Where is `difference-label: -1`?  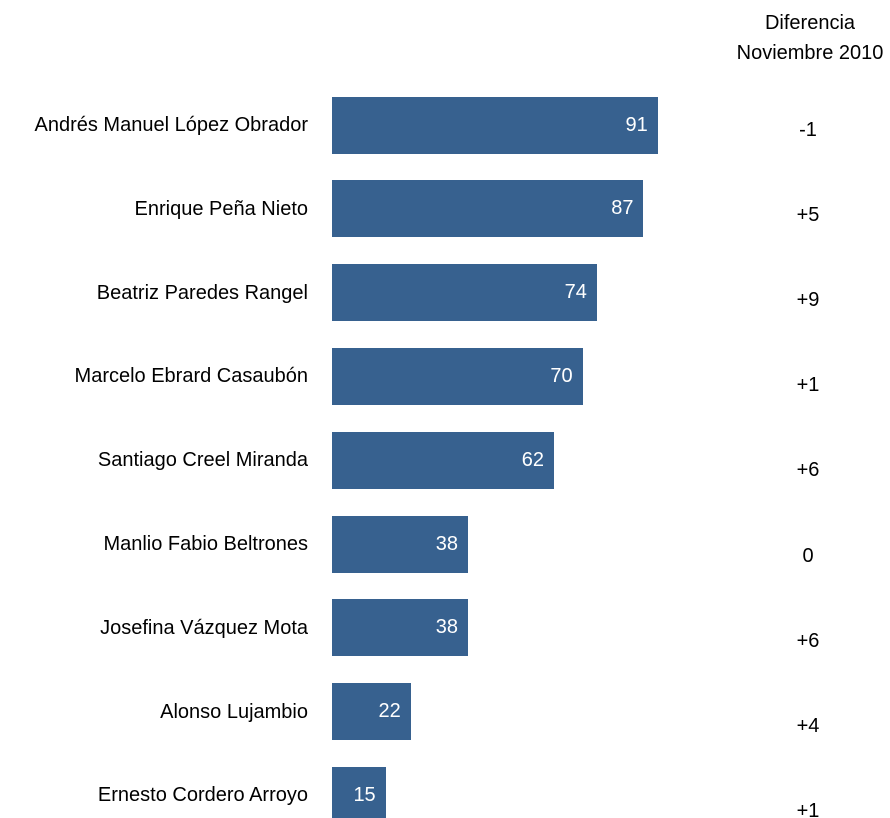
difference-label: -1 is located at coordinates (808, 130).